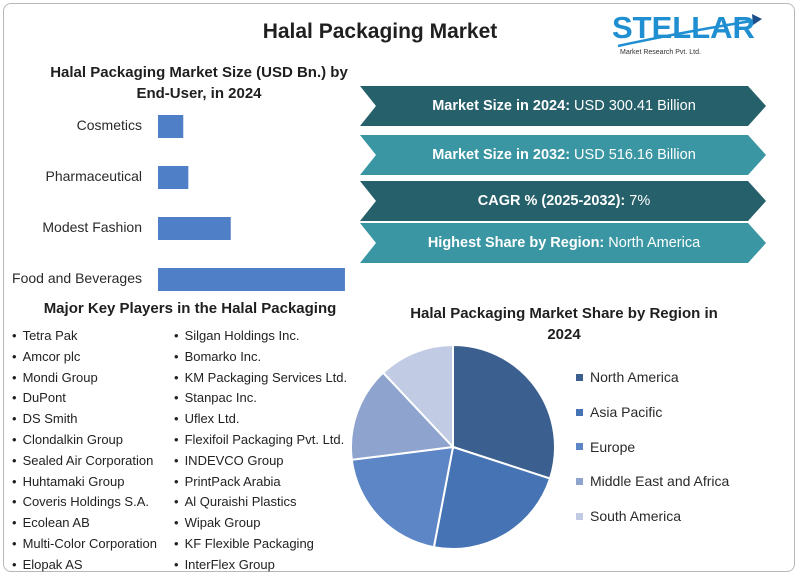 The image size is (800, 577). I want to click on bar-modest-fashion, so click(194, 228).